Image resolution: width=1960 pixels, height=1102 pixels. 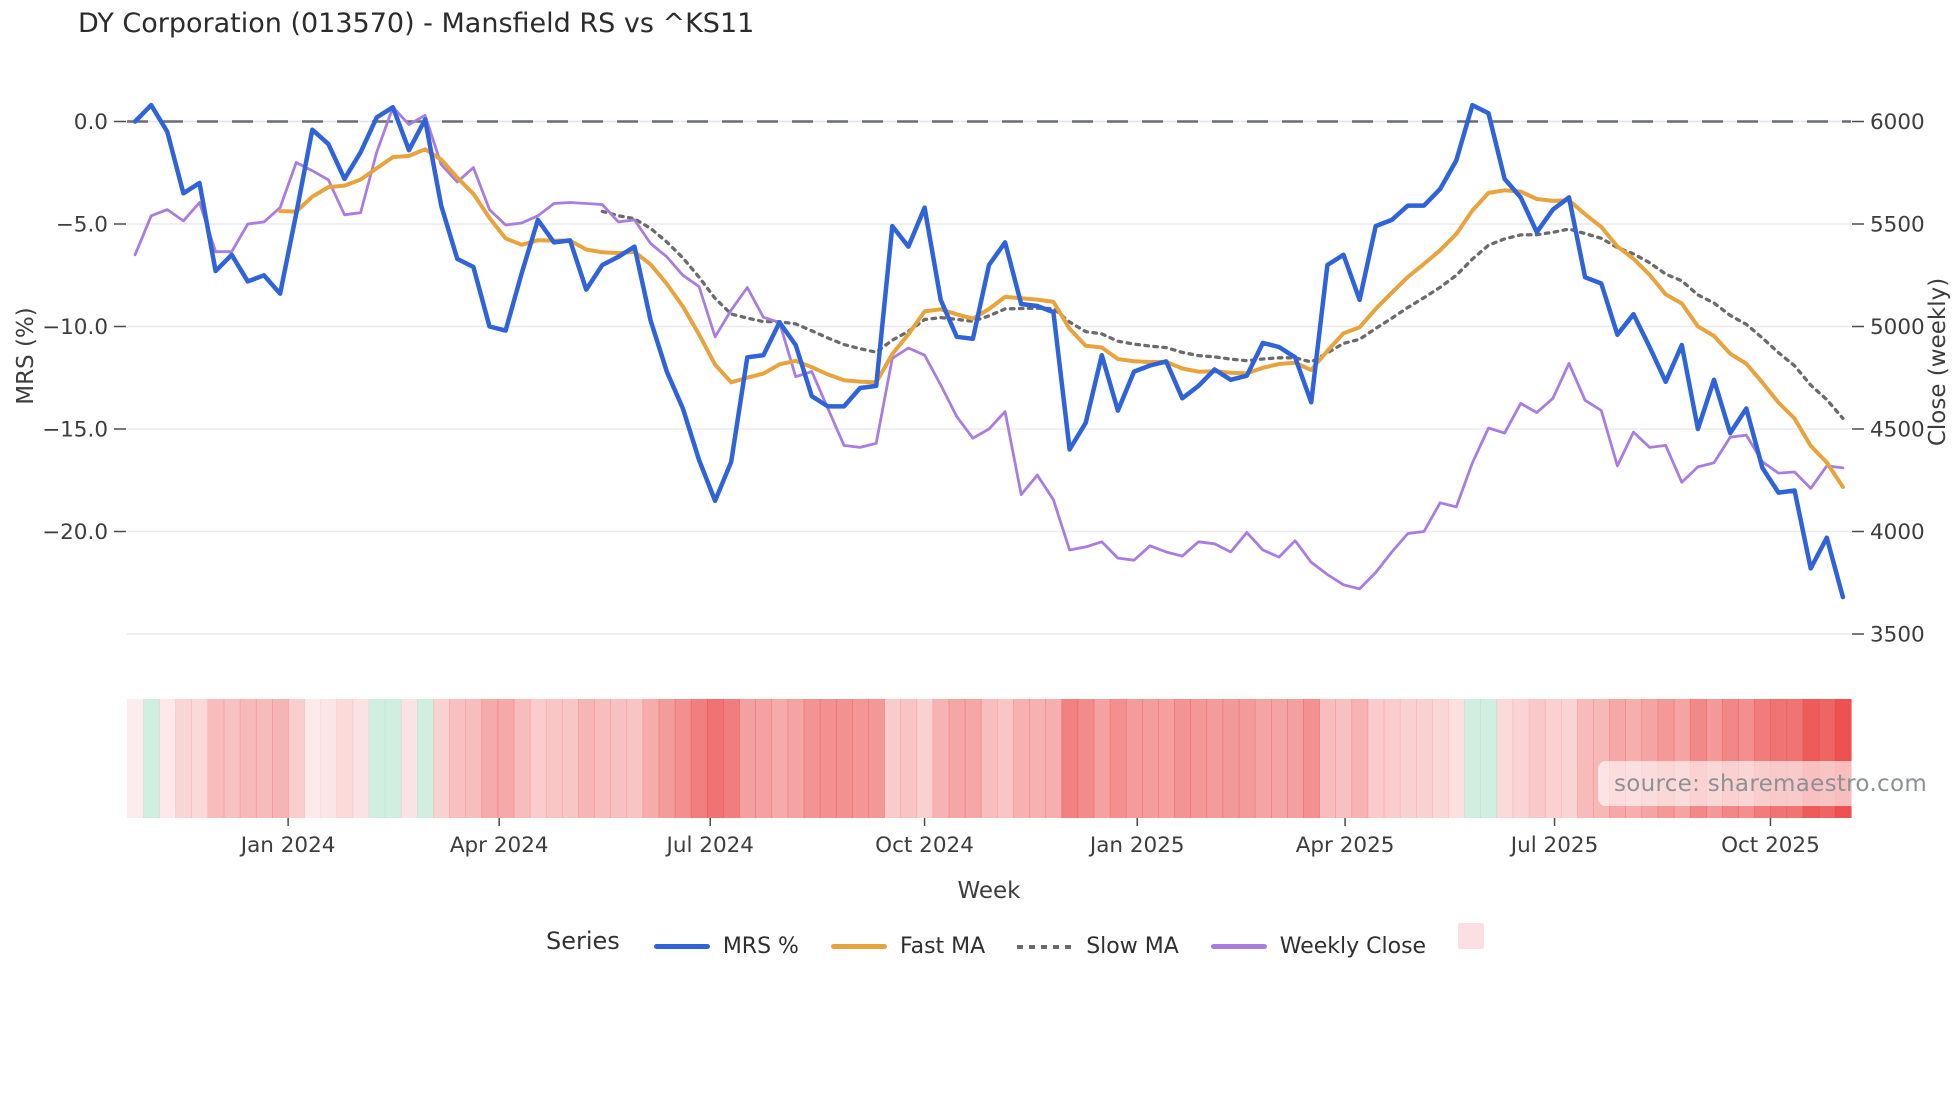 I want to click on x-tick-label: Jan 2024, so click(x=287, y=845).